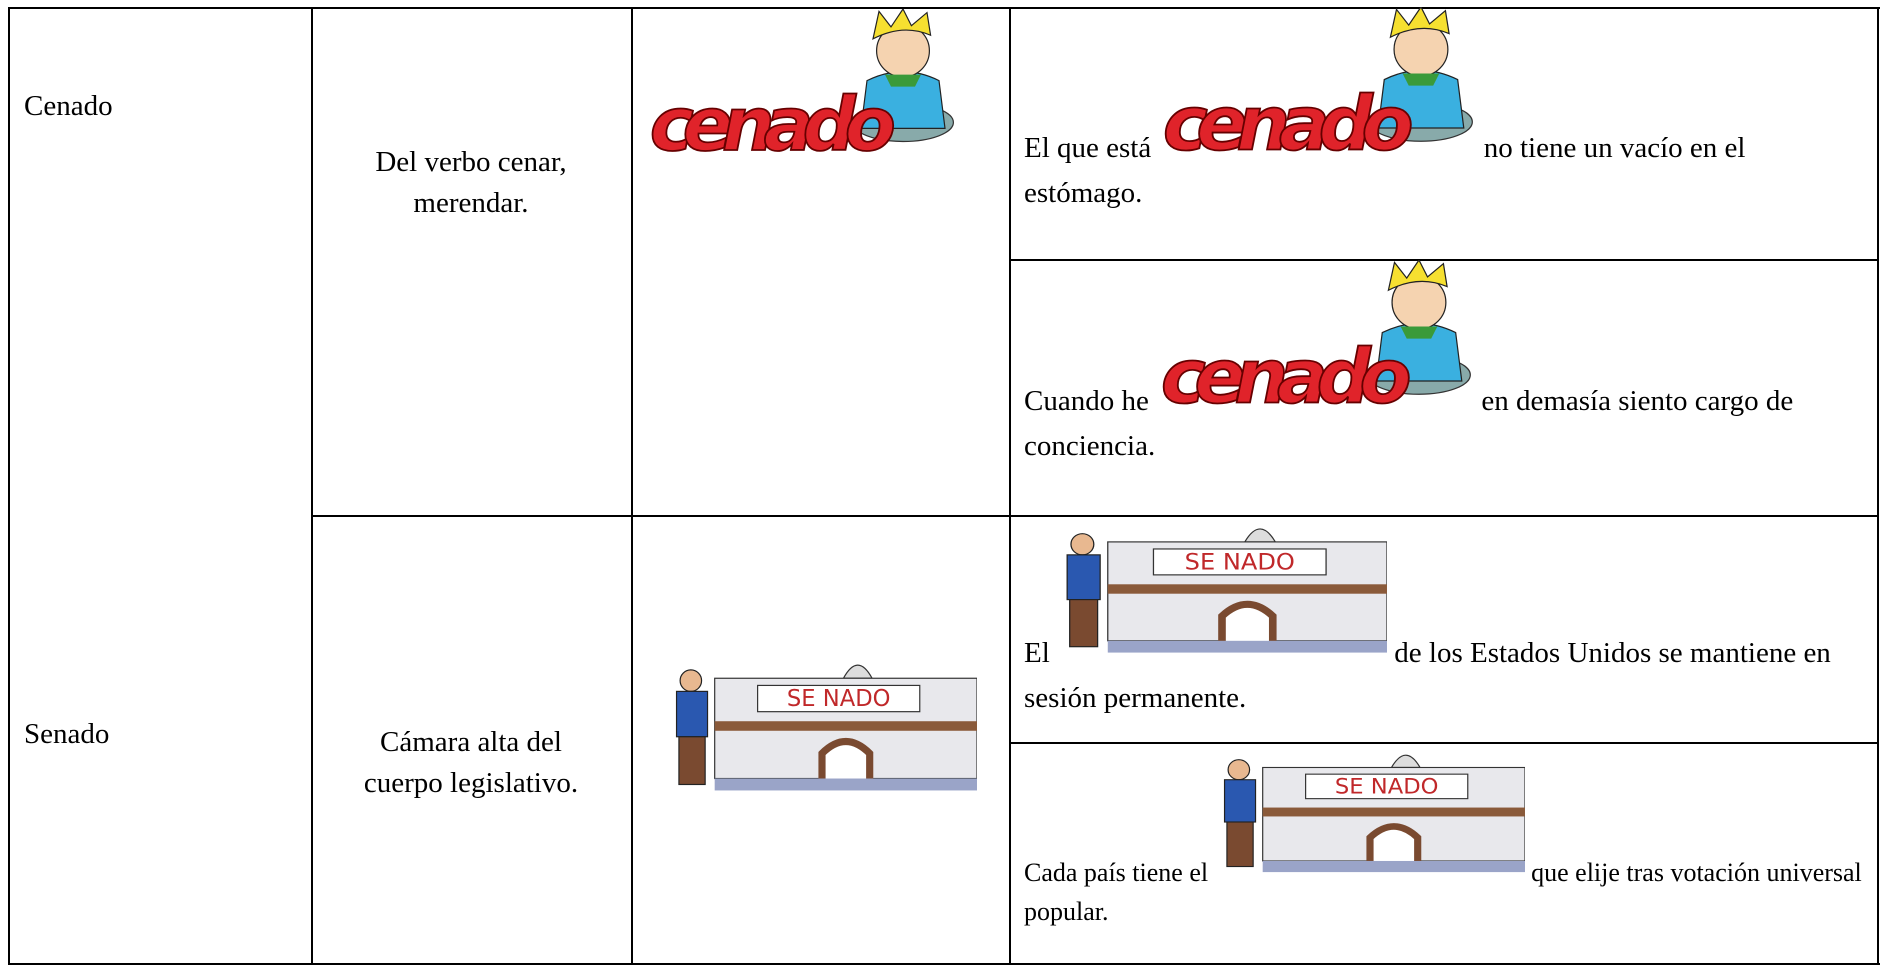 The image size is (1885, 965). I want to click on example-text: El que está, so click(1091, 148).